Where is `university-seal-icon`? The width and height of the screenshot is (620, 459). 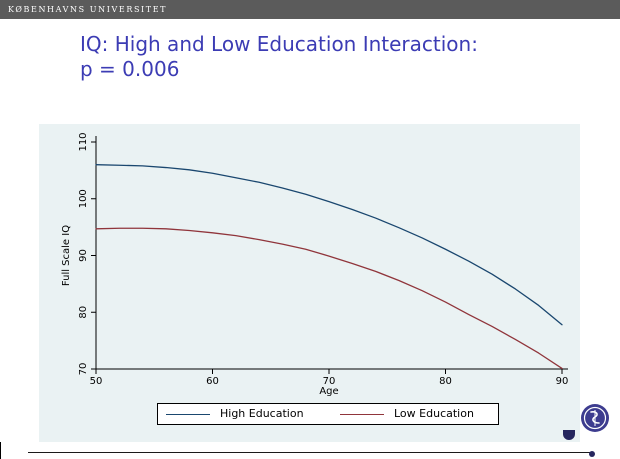 university-seal-icon is located at coordinates (595, 418).